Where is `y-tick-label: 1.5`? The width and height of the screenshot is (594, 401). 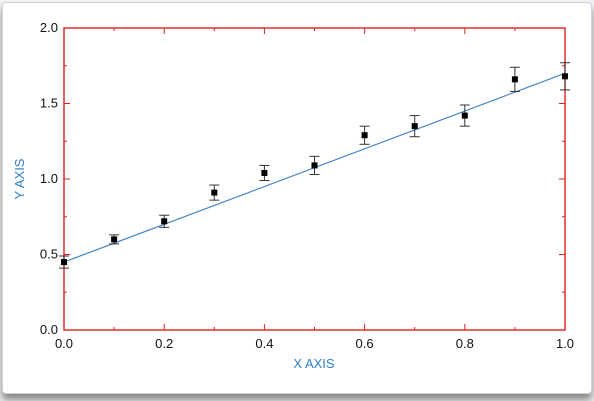 y-tick-label: 1.5 is located at coordinates (49, 103).